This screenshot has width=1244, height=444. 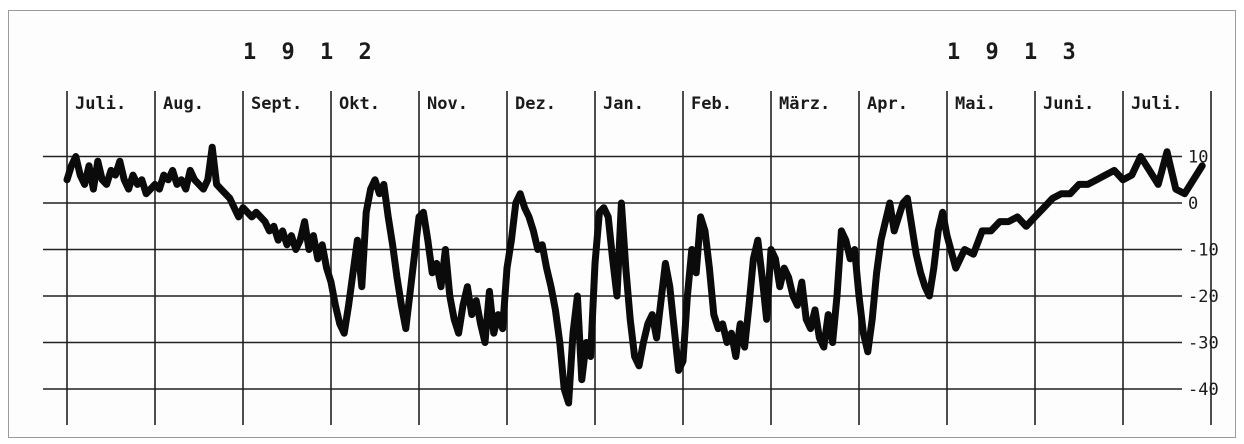 I want to click on month-label: Juli., so click(x=1156, y=104).